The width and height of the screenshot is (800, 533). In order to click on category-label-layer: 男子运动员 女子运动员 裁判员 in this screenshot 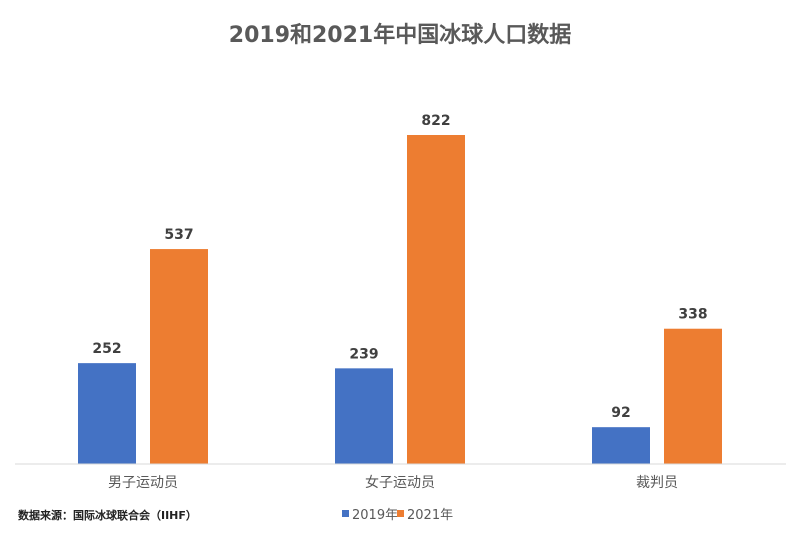, I will do `click(393, 482)`.